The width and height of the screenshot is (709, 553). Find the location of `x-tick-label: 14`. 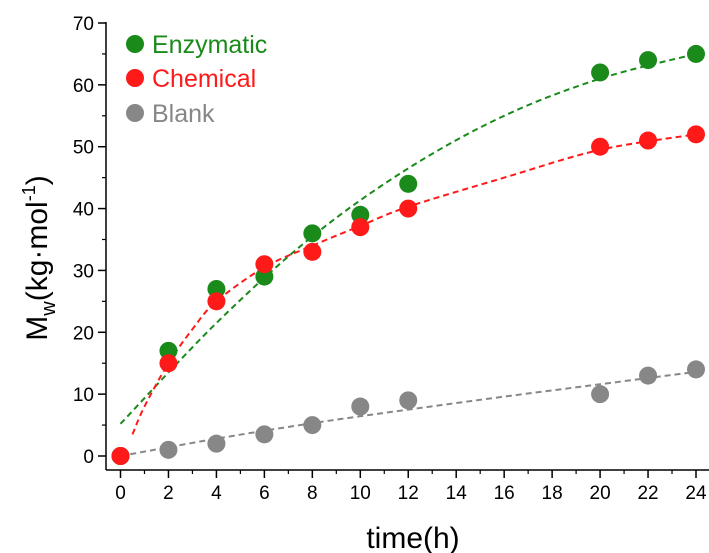

x-tick-label: 14 is located at coordinates (457, 493).